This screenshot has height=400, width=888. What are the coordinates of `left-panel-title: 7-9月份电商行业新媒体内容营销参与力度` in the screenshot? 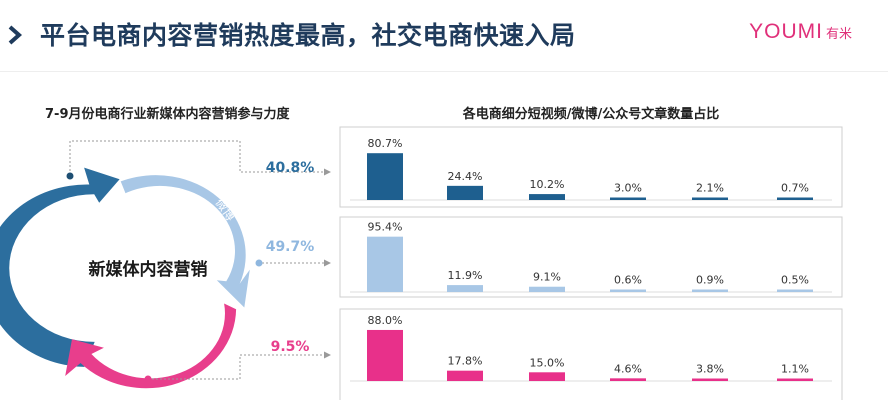 It's located at (167, 114).